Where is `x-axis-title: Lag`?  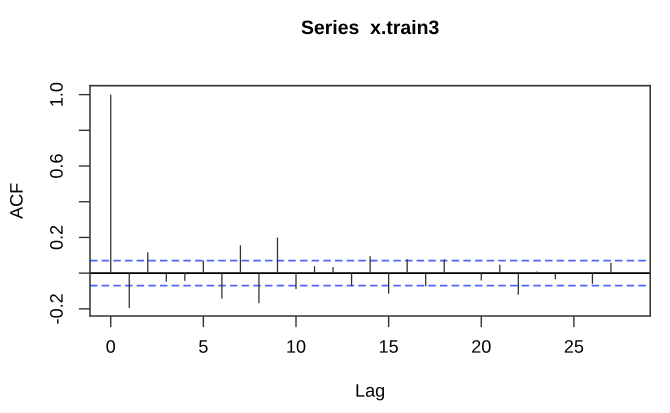 x-axis-title: Lag is located at coordinates (370, 392).